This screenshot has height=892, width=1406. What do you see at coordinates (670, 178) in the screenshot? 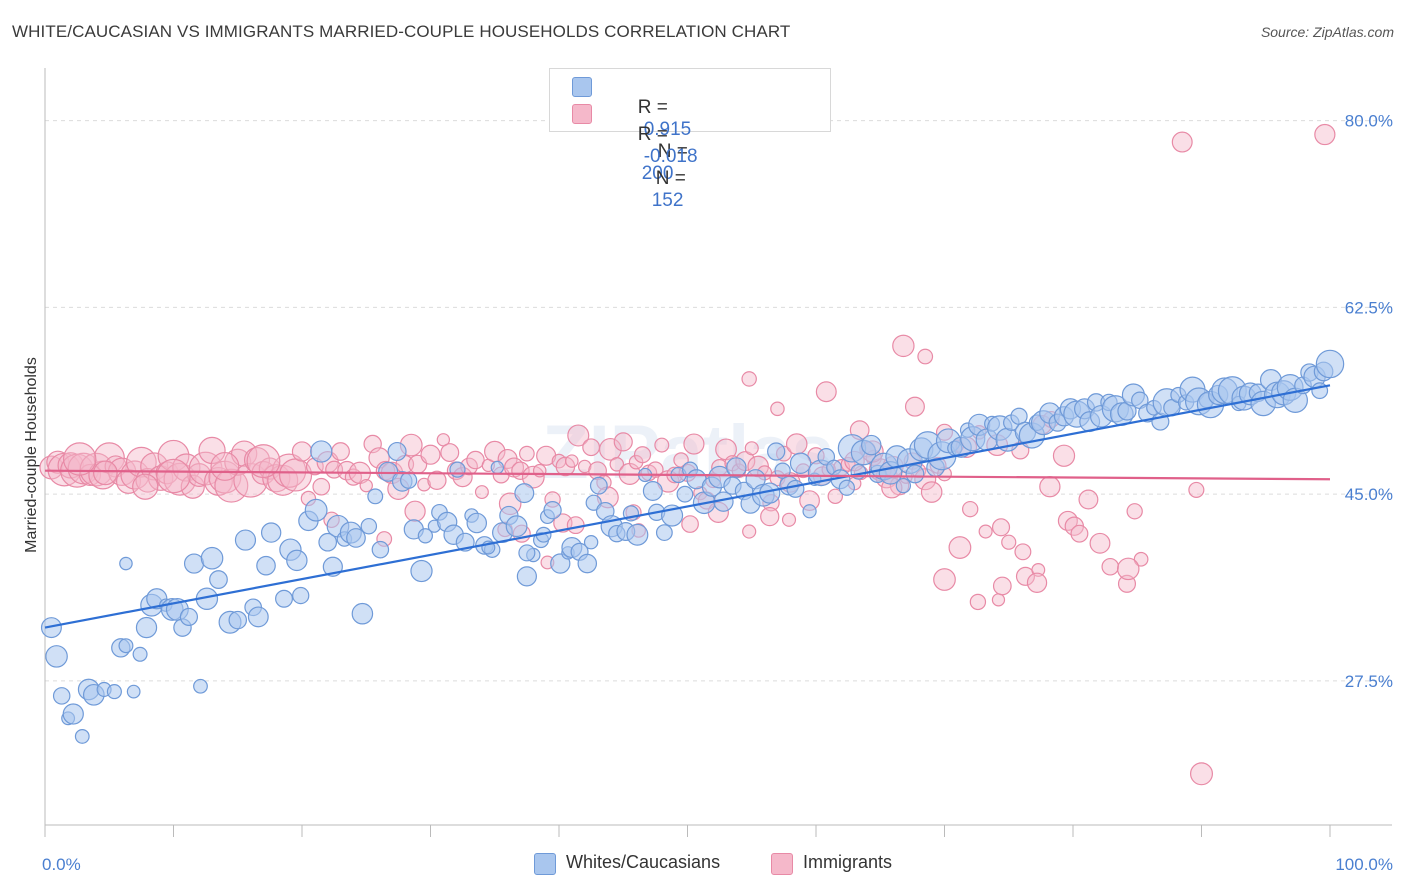
I see `legend-n-label: N =` at bounding box center [670, 178].